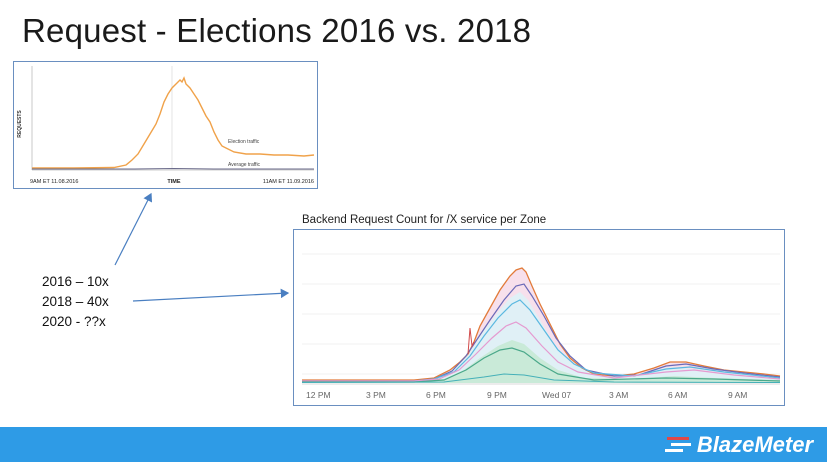  Describe the element at coordinates (244, 165) in the screenshot. I see `average-traffic-label: Average traffic` at that location.